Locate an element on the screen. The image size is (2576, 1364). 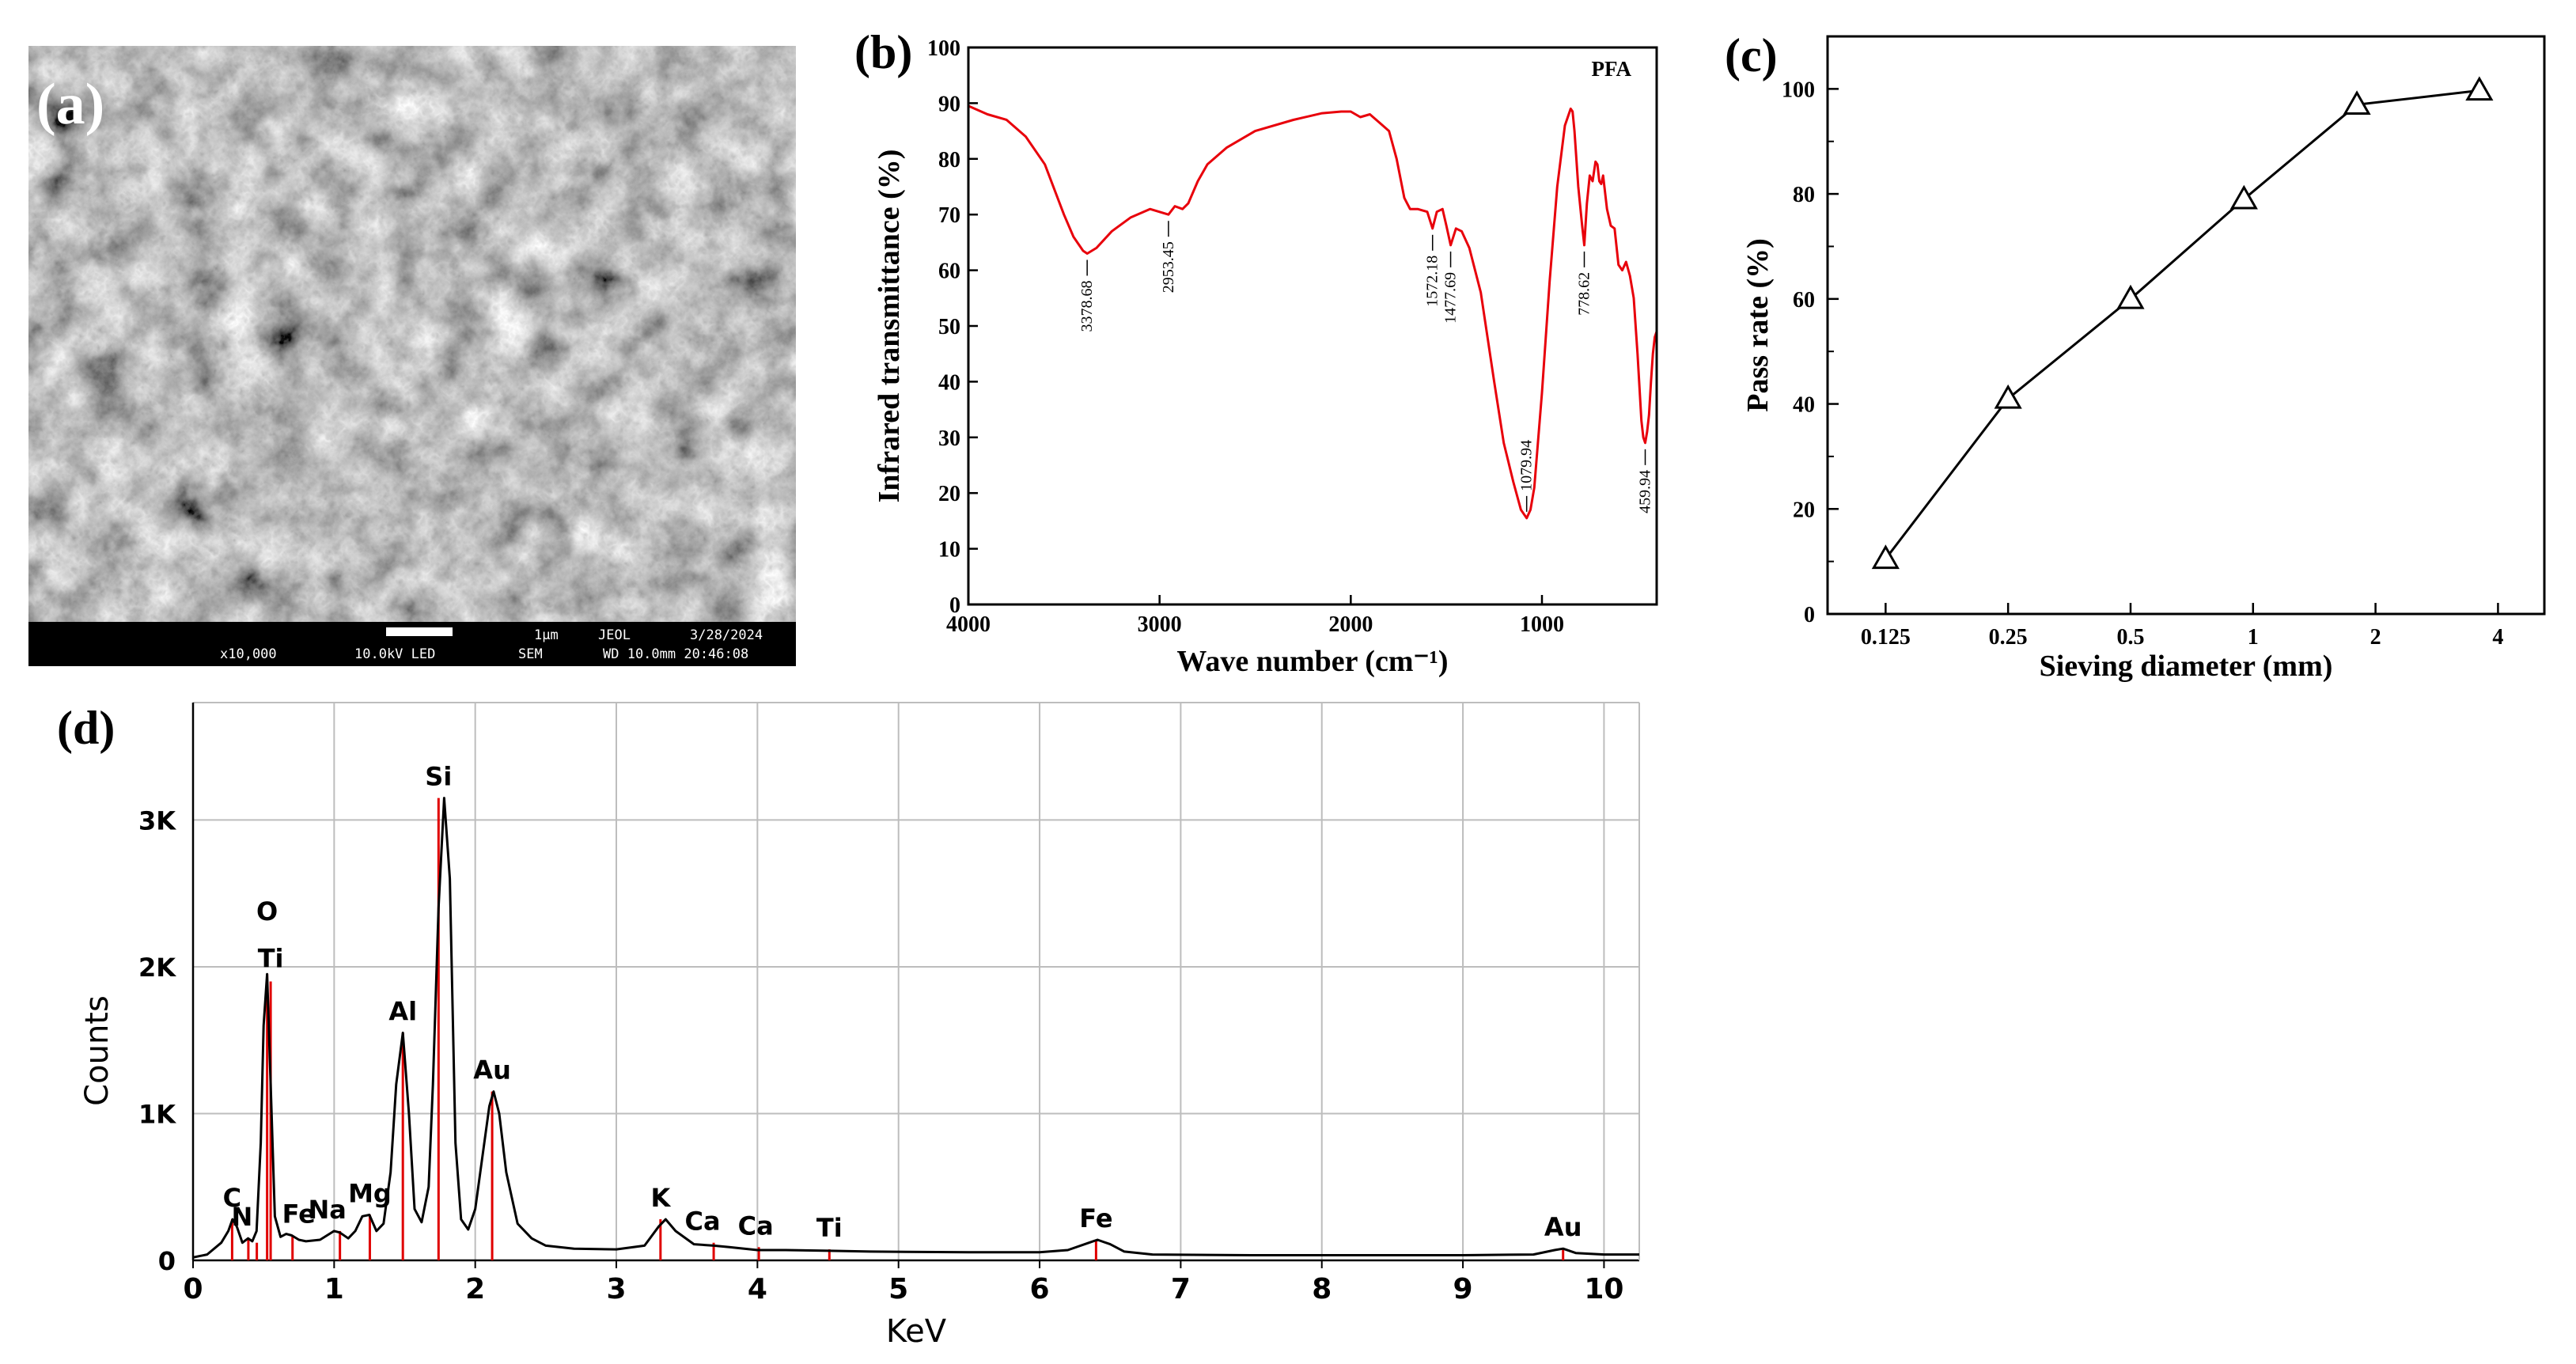
eds-peak-label: Al is located at coordinates (402, 1011).